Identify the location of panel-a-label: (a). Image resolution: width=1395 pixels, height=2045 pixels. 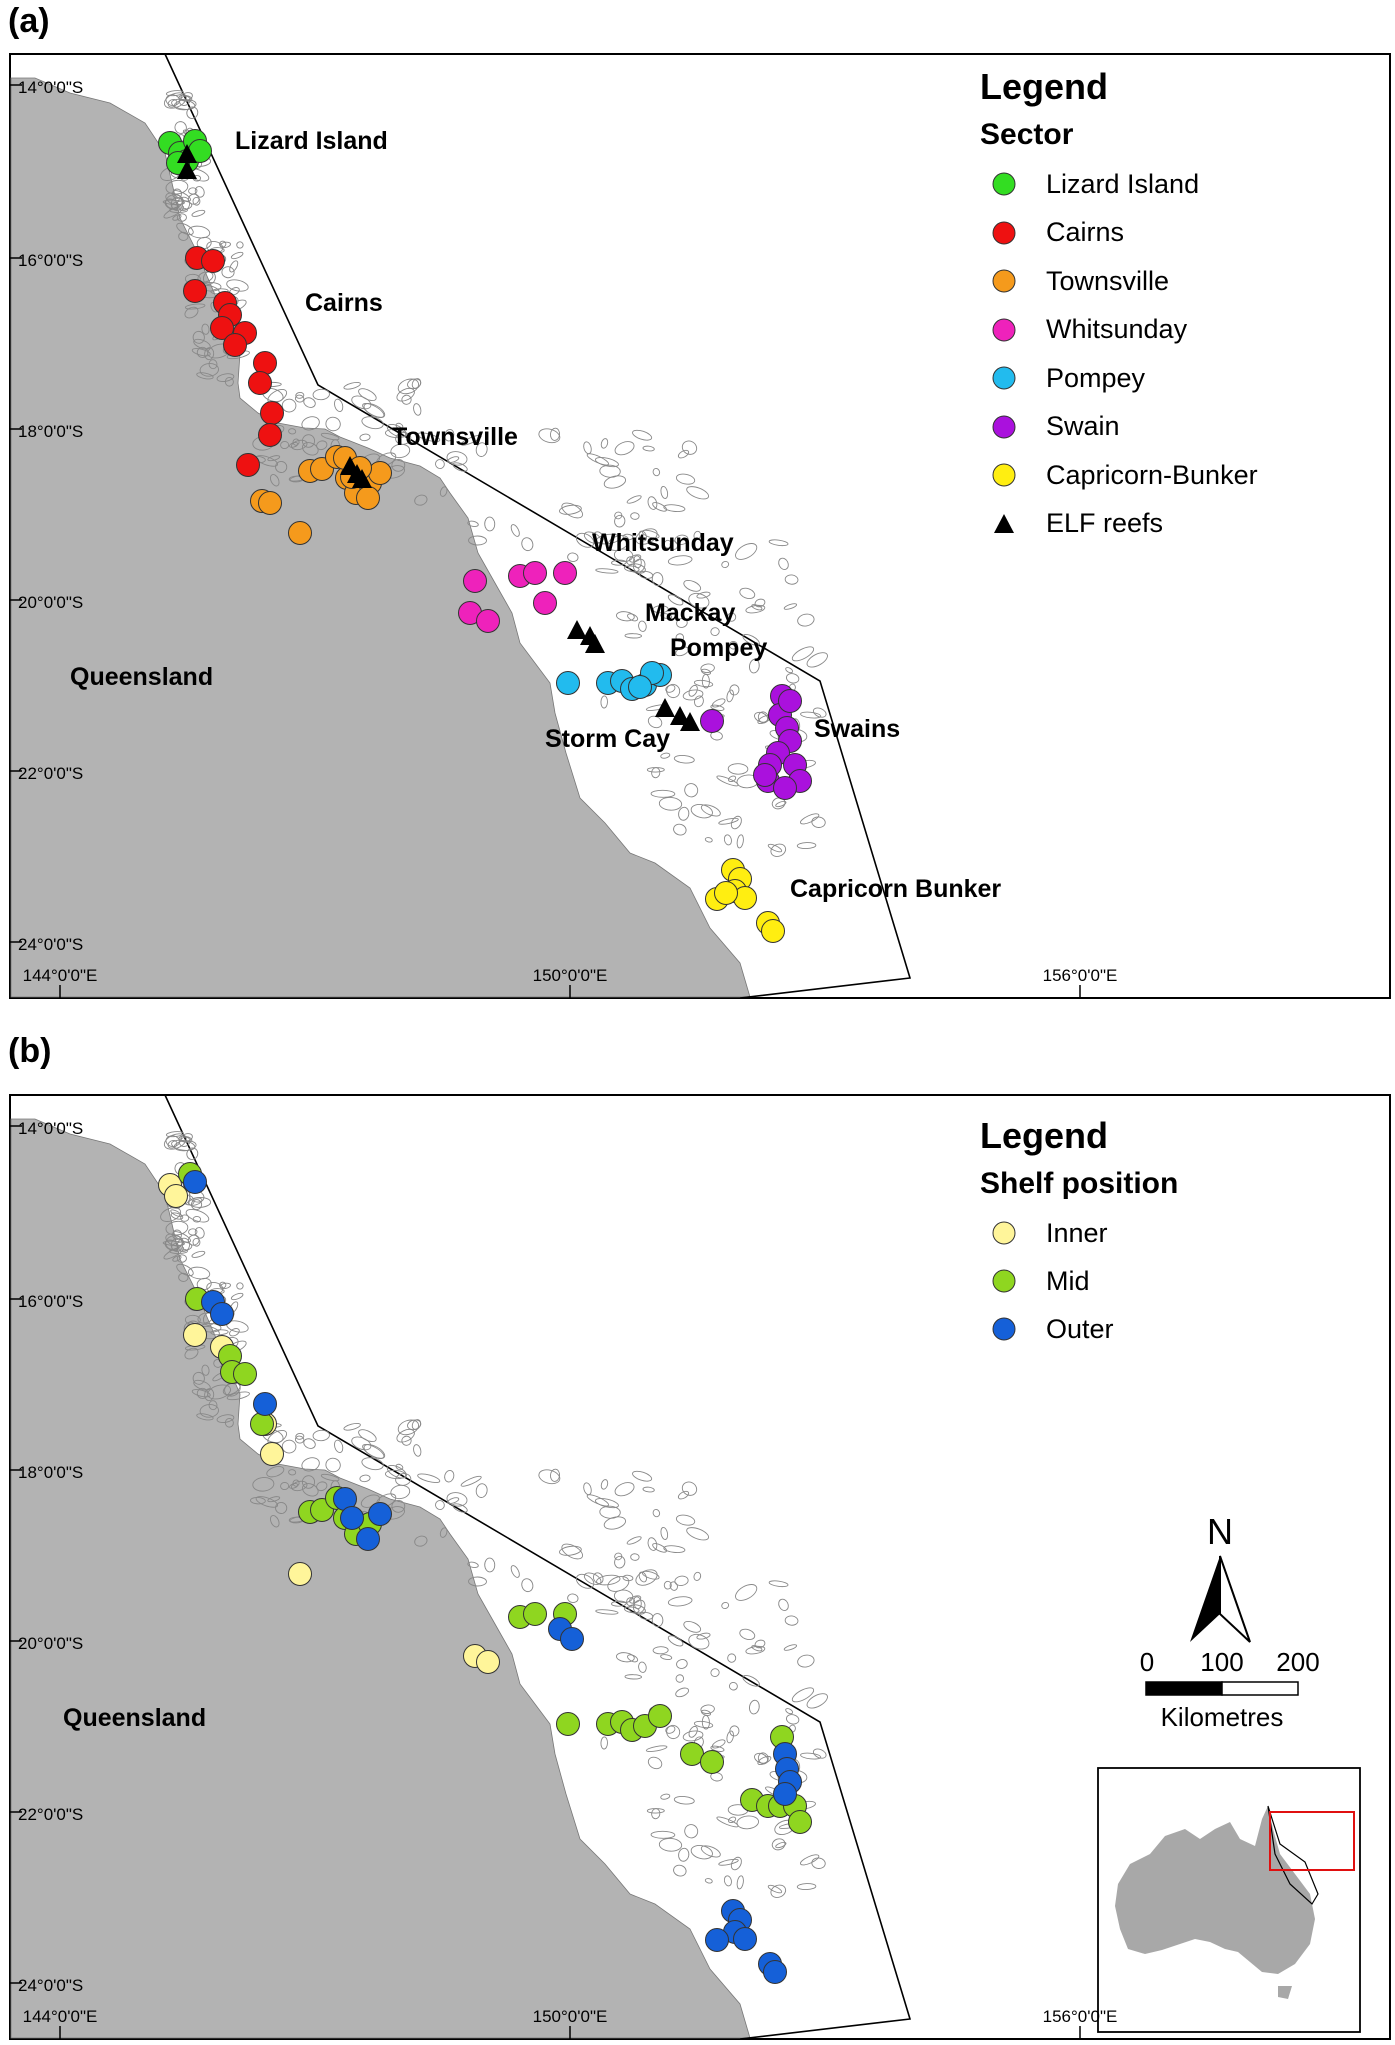
(29, 21).